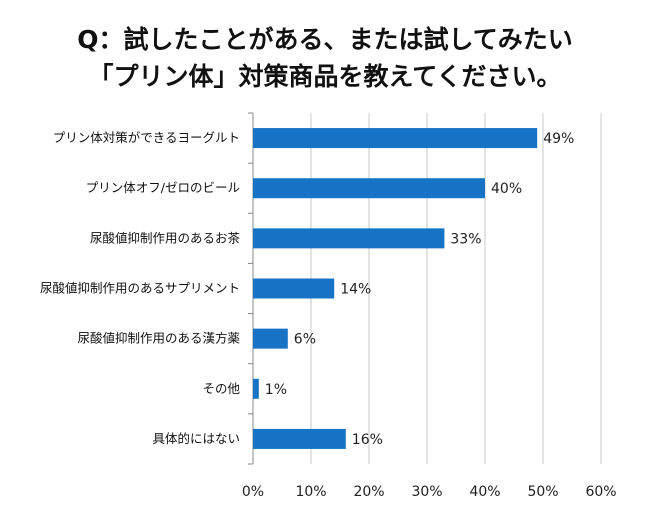 The height and width of the screenshot is (516, 650). Describe the element at coordinates (196, 438) in the screenshot. I see `category-label: 具体的にはない` at that location.